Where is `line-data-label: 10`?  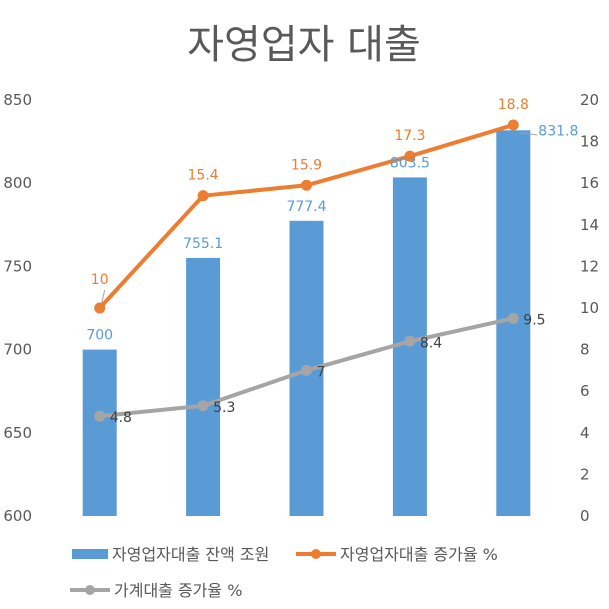
line-data-label: 10 is located at coordinates (100, 280).